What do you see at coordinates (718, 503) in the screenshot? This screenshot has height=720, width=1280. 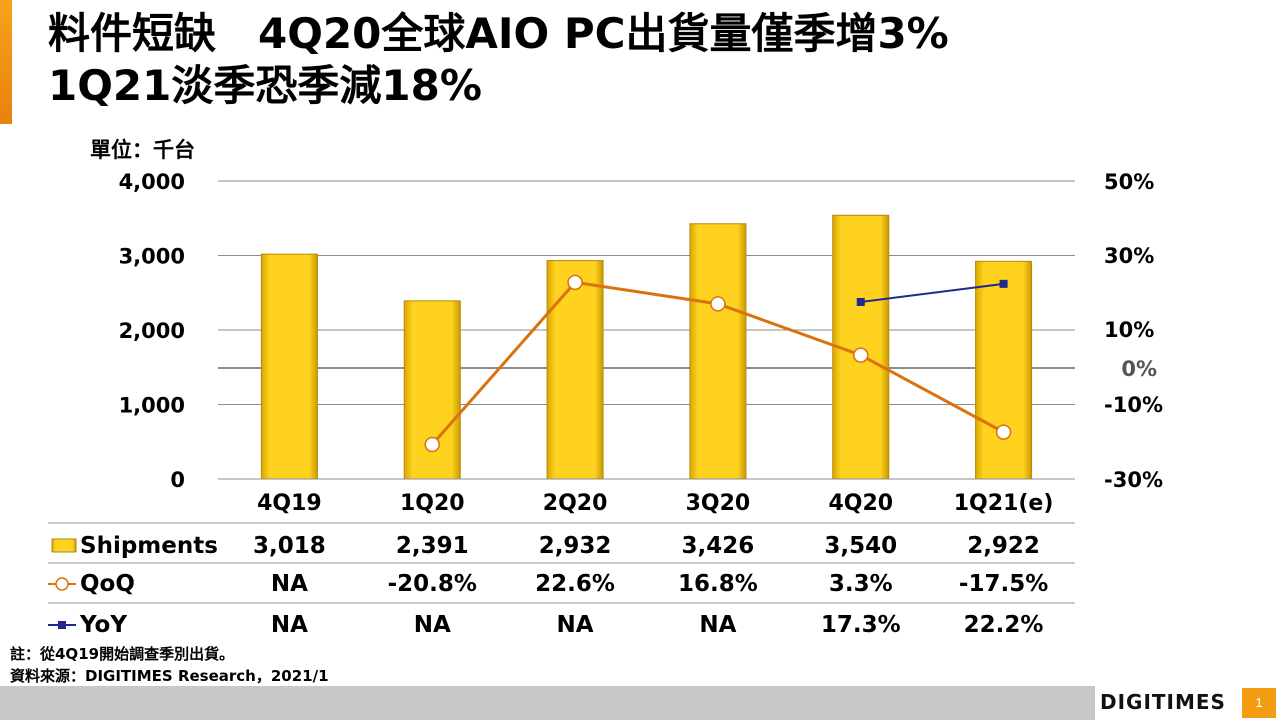 I see `category-label: 3Q20` at bounding box center [718, 503].